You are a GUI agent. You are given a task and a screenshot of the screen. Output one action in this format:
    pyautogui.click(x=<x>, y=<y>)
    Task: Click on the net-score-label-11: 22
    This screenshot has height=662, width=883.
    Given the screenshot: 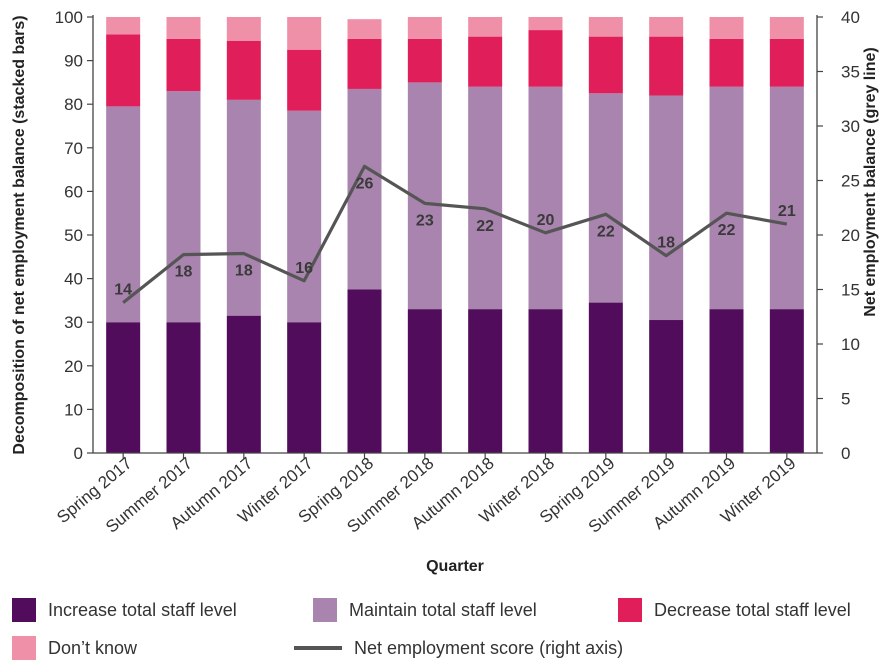 What is the action you would take?
    pyautogui.click(x=727, y=230)
    